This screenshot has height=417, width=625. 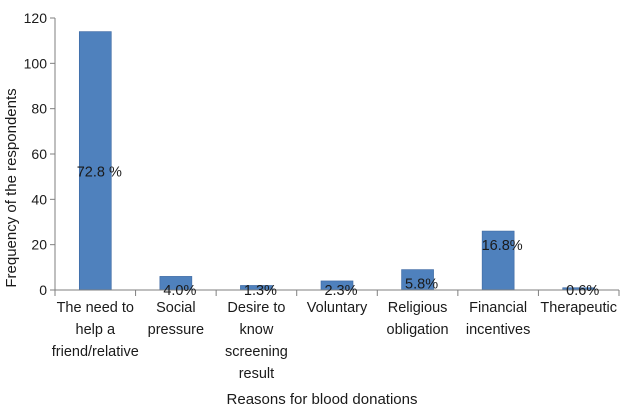 I want to click on y-axis-title: Frequency of the respondents, so click(x=11, y=187).